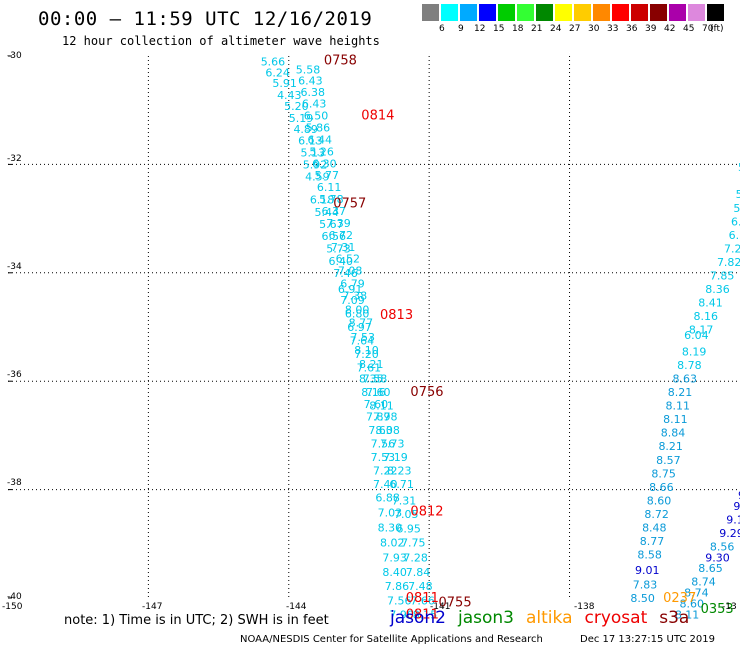 This screenshot has width=740, height=650. I want to click on wave-height-value: 7.40, so click(385, 484).